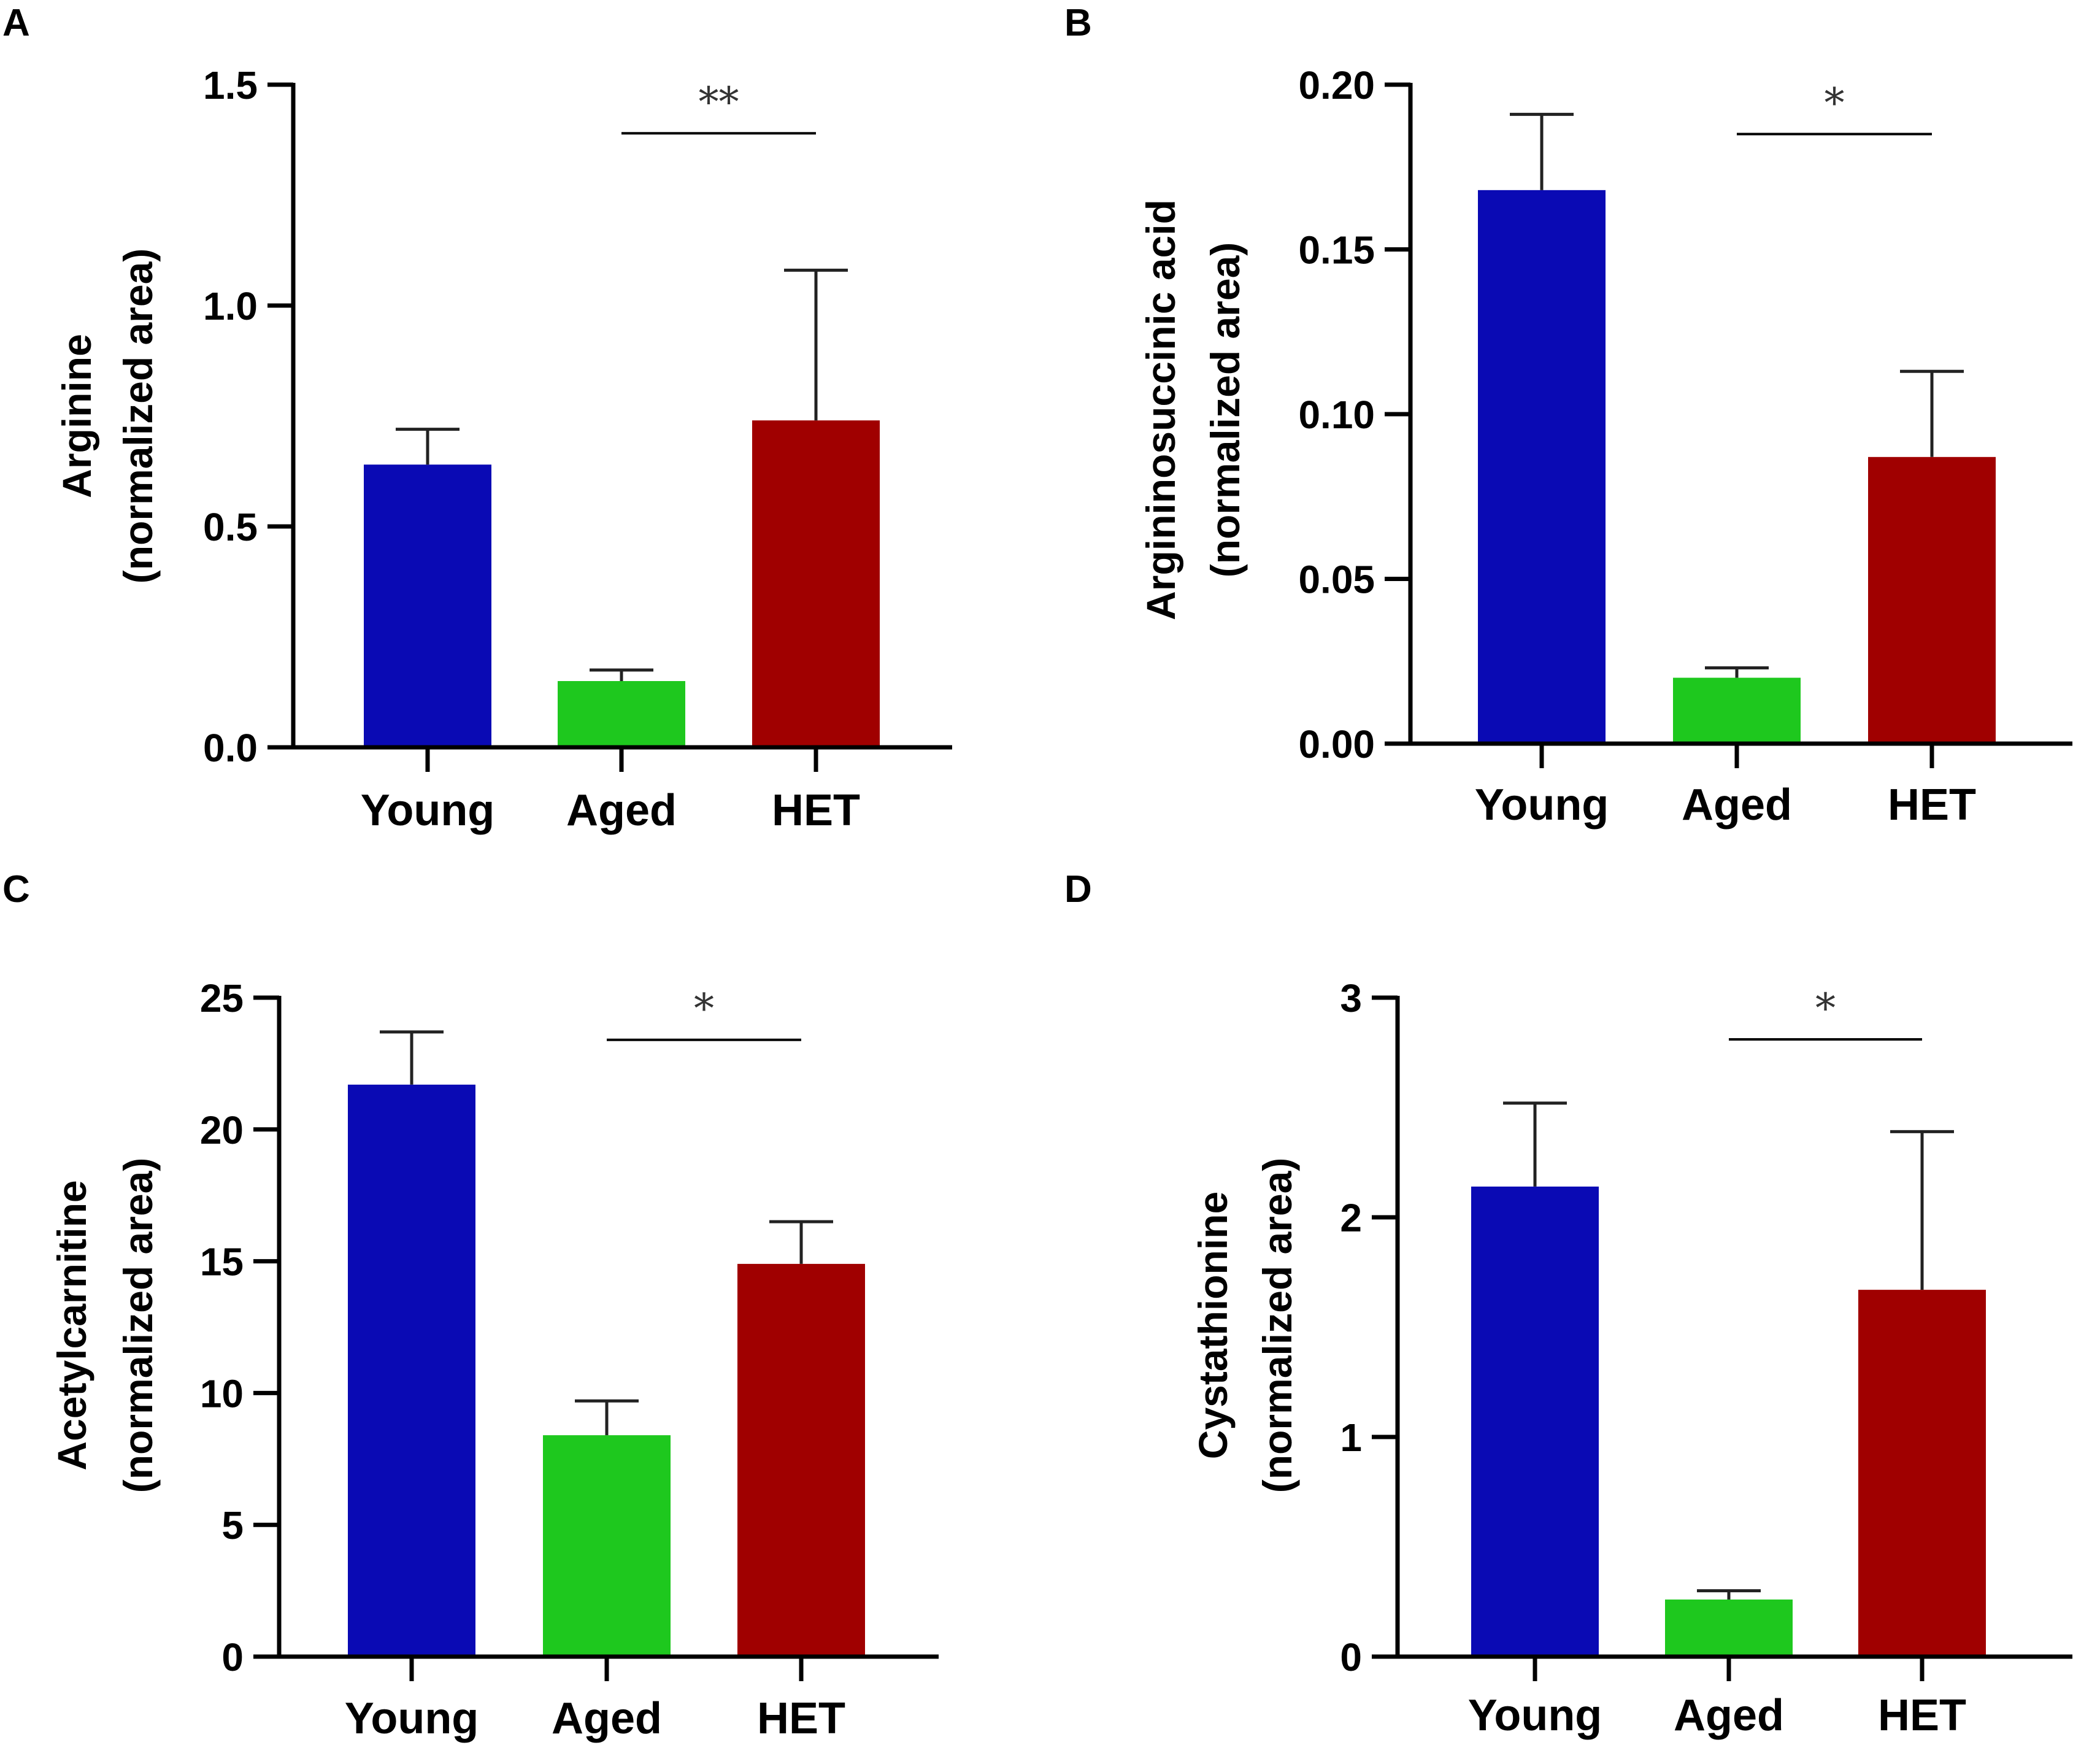  Describe the element at coordinates (1351, 1218) in the screenshot. I see `y-tick-label: 2` at that location.